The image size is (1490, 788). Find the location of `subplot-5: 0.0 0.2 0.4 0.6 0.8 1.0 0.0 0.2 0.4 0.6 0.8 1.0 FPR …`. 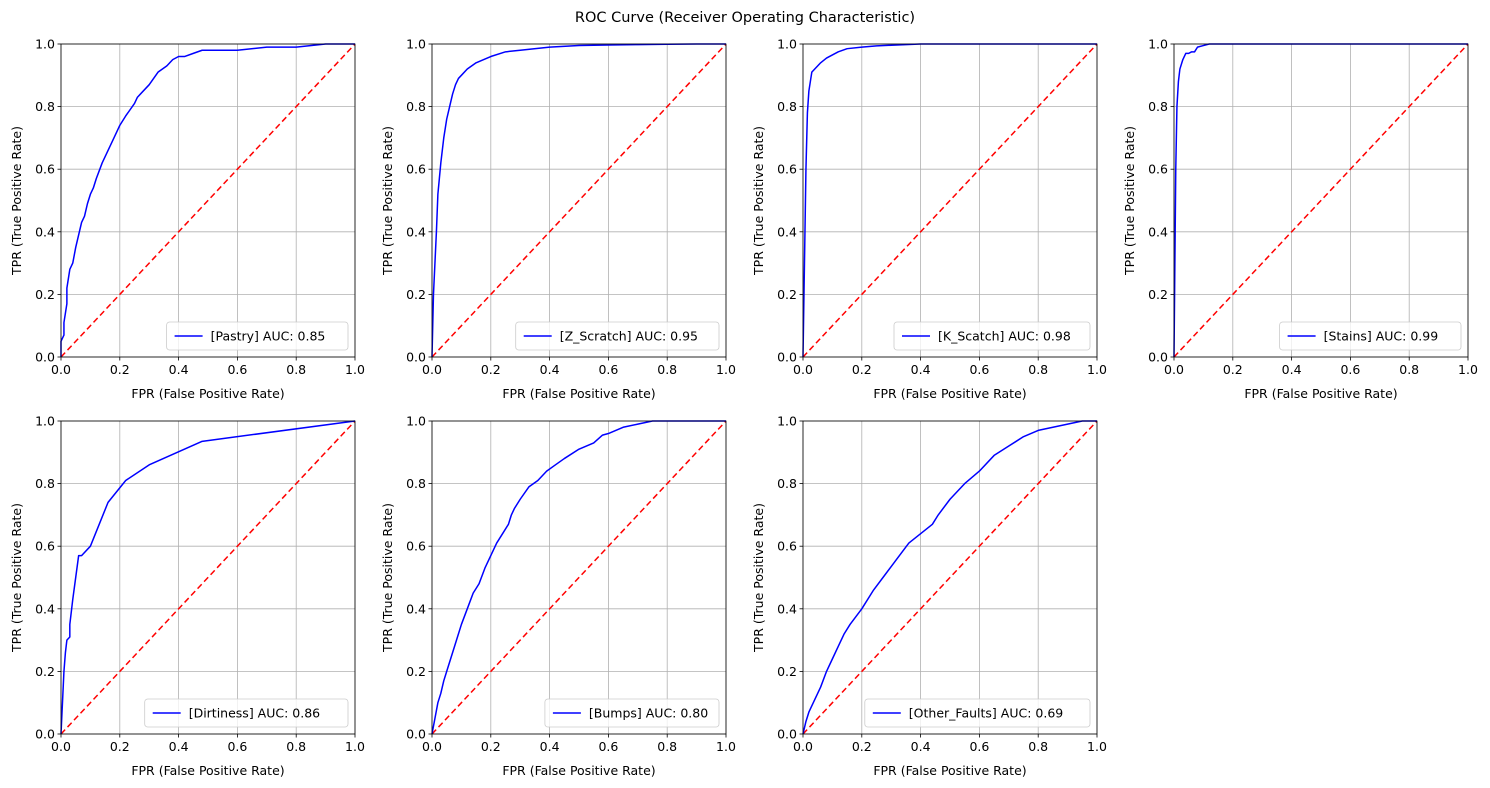

subplot-5: 0.0 0.2 0.4 0.6 0.8 1.0 0.0 0.2 0.4 0.6 0.8 1.0 FPR … is located at coordinates (187, 596).